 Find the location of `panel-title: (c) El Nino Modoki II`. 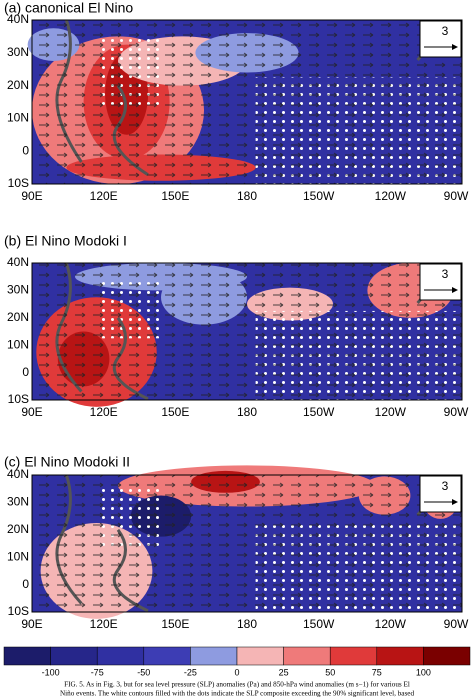

panel-title: (c) El Nino Modoki II is located at coordinates (67, 462).